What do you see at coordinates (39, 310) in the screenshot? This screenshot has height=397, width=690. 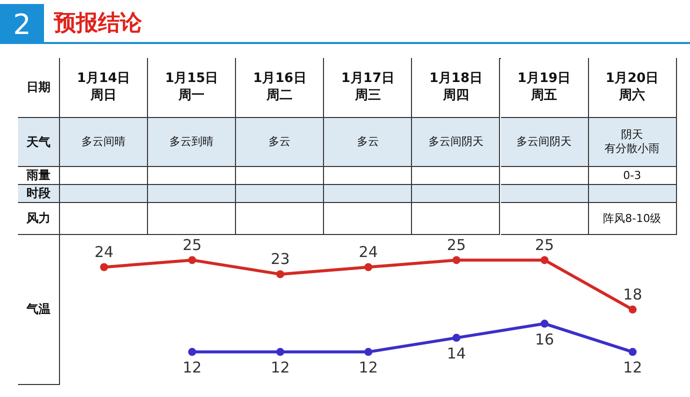 I see `text: 气温` at bounding box center [39, 310].